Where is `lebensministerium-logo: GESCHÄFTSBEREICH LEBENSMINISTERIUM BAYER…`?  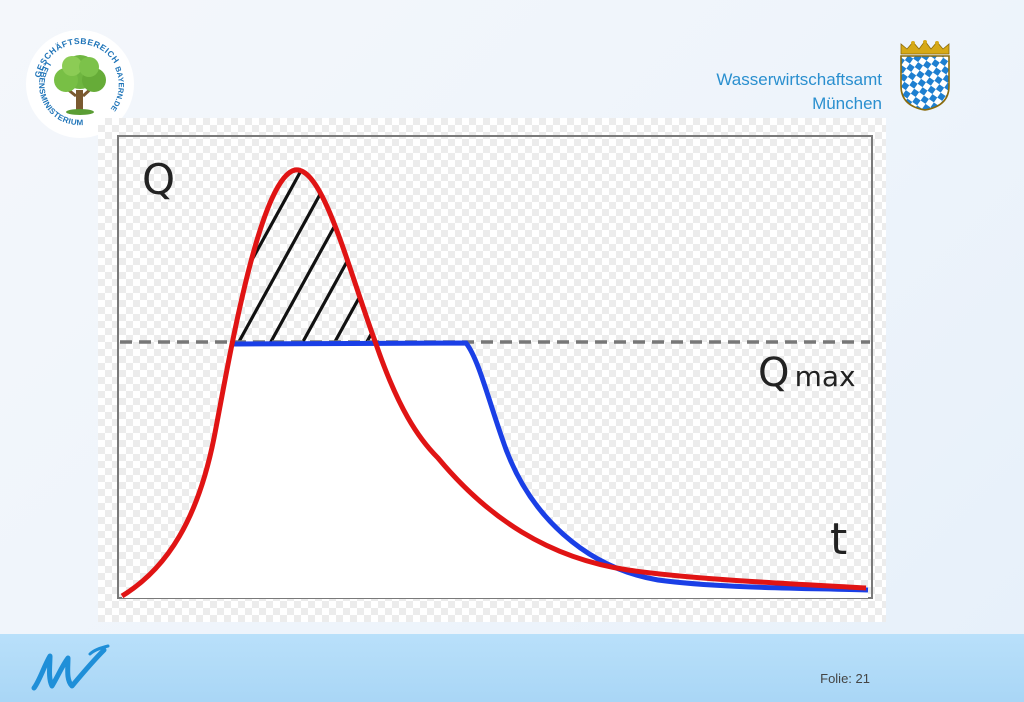 lebensministerium-logo: GESCHÄFTSBEREICH LEBENSMINISTERIUM BAYER… is located at coordinates (80, 84).